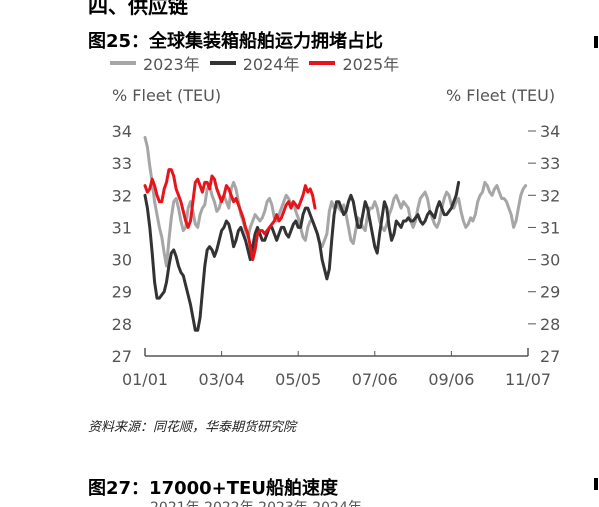 Image resolution: width=599 pixels, height=507 pixels. What do you see at coordinates (122, 195) in the screenshot?
I see `y-tick-label-left: 32` at bounding box center [122, 195].